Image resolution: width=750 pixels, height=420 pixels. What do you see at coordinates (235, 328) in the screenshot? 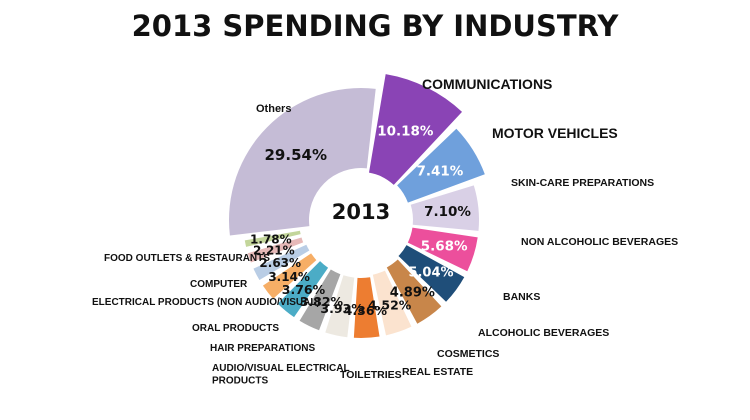
I see `category-label: ORAL PRODUCTS` at bounding box center [235, 328].